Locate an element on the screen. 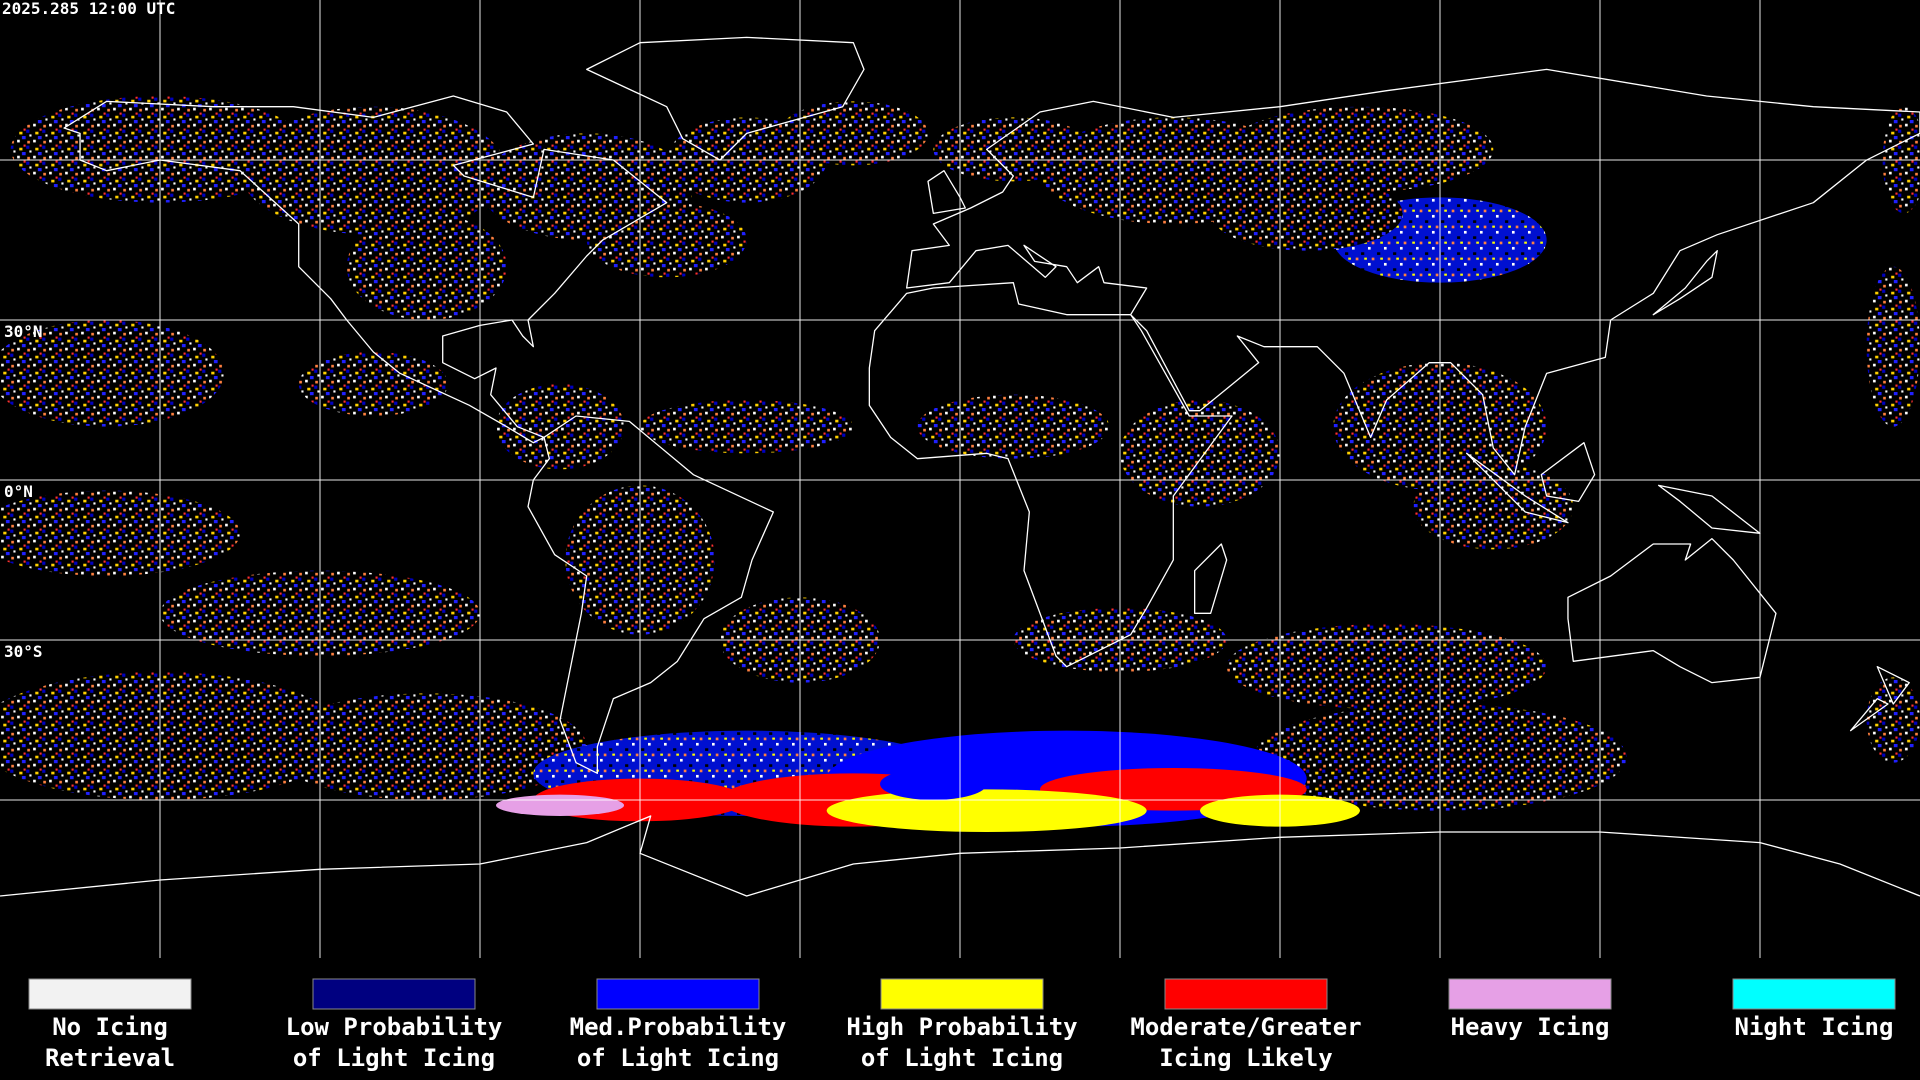  coast-north-america is located at coordinates (365, 269).